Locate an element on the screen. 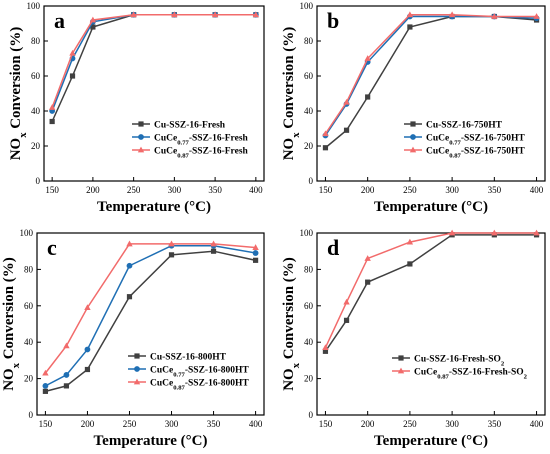 The width and height of the screenshot is (550, 454). y-tick-label: 100 is located at coordinates (34, 6).